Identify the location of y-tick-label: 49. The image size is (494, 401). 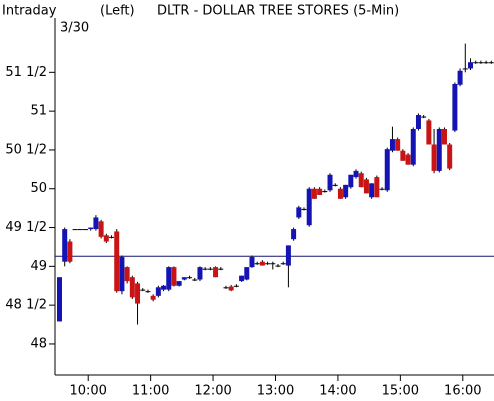
(38, 266).